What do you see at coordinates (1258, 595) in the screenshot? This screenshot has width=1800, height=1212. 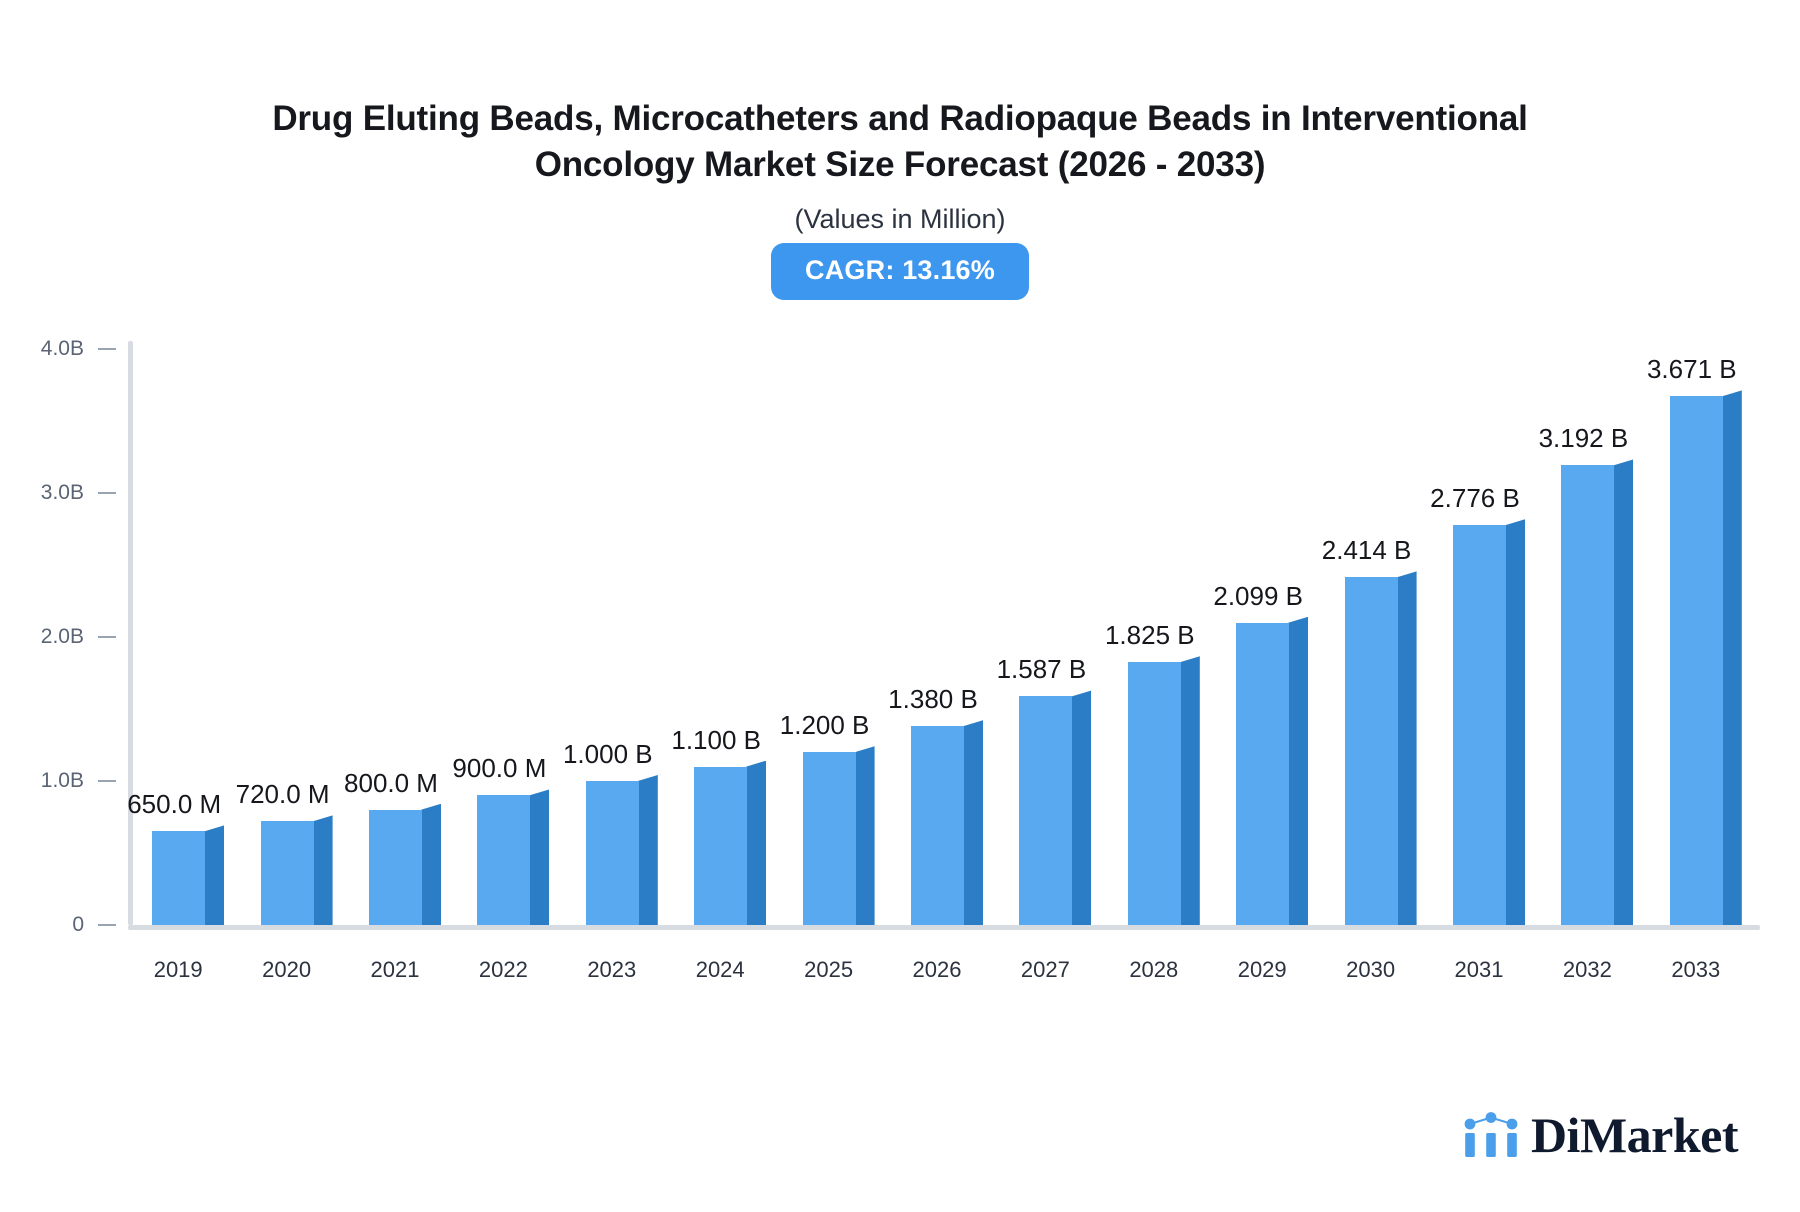 I see `bar-value-label: 2.099 B` at bounding box center [1258, 595].